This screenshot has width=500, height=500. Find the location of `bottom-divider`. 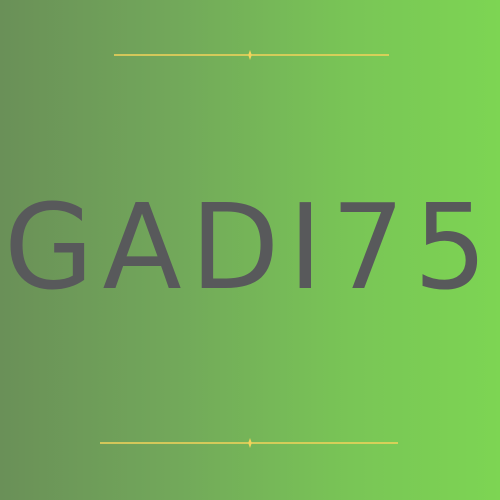

bottom-divider is located at coordinates (250, 443).